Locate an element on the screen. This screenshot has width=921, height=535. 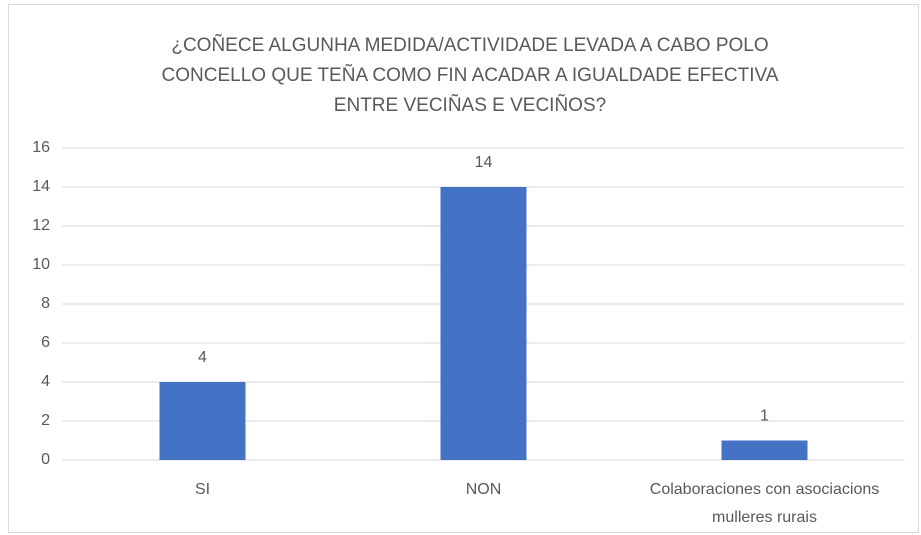
value-label: 1 is located at coordinates (764, 416).